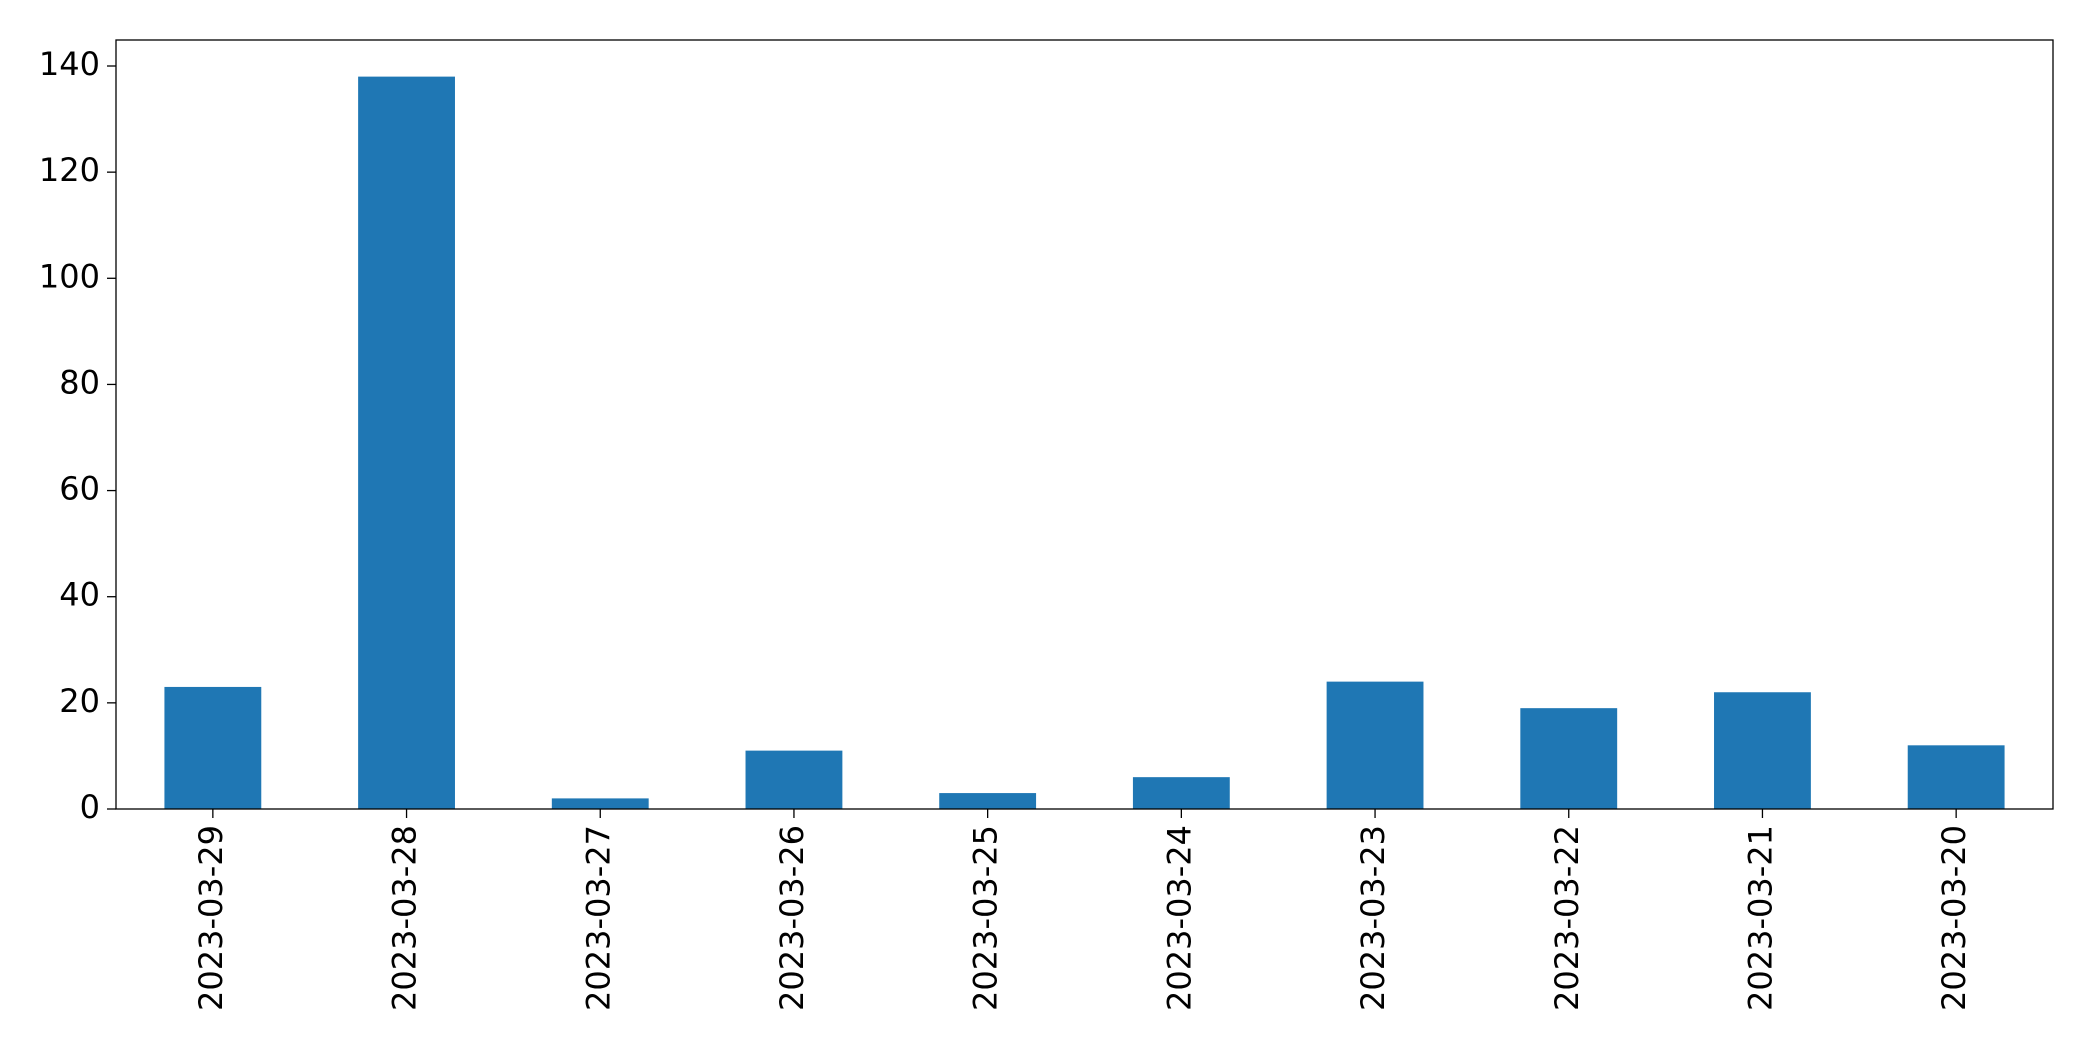  I want to click on y-tick-label: 20, so click(79, 701).